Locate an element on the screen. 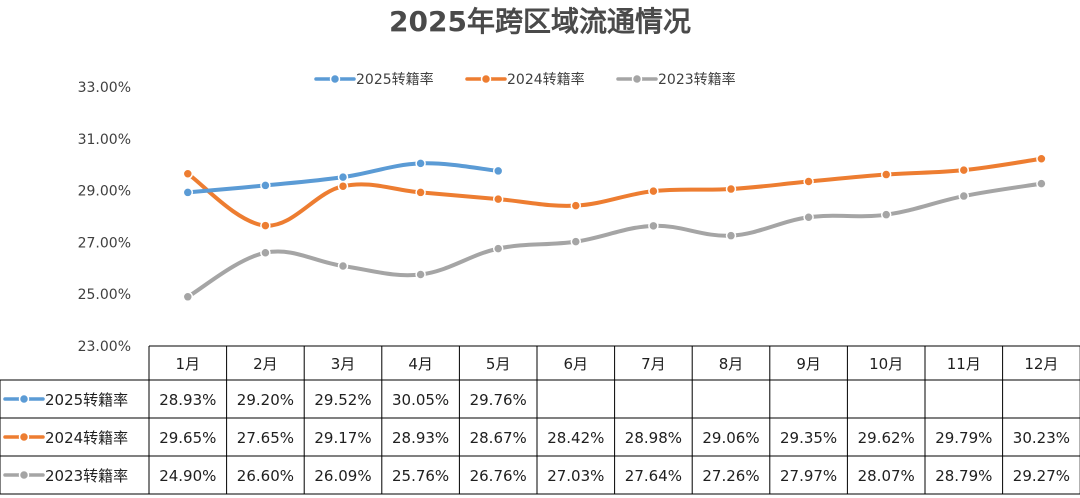  data-label: 27.65% is located at coordinates (265, 438).